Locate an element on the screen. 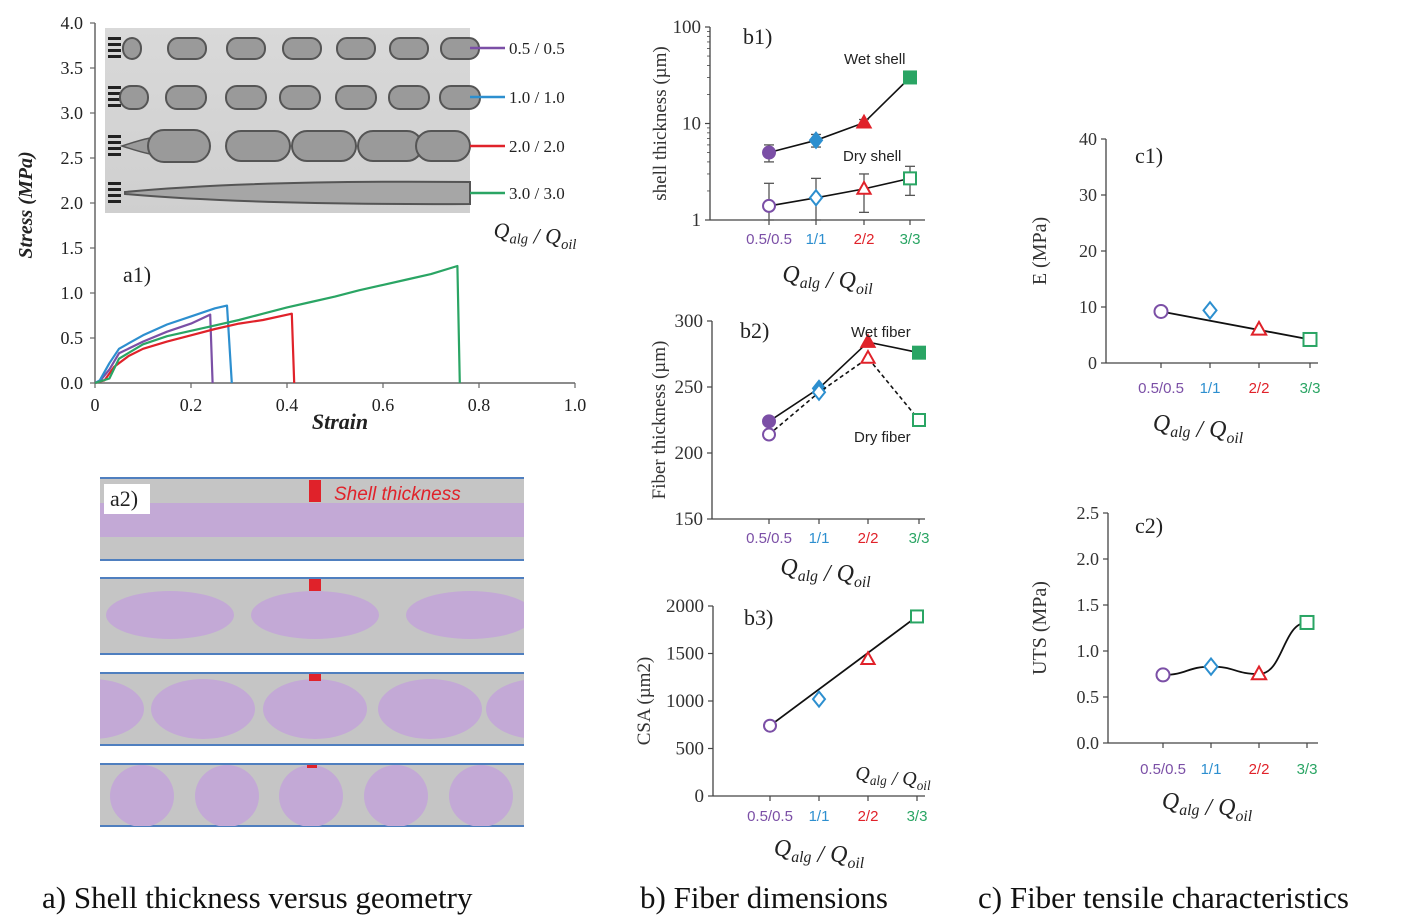 This screenshot has width=1419, height=920. y-tick-label: 4.0 is located at coordinates (72, 23).